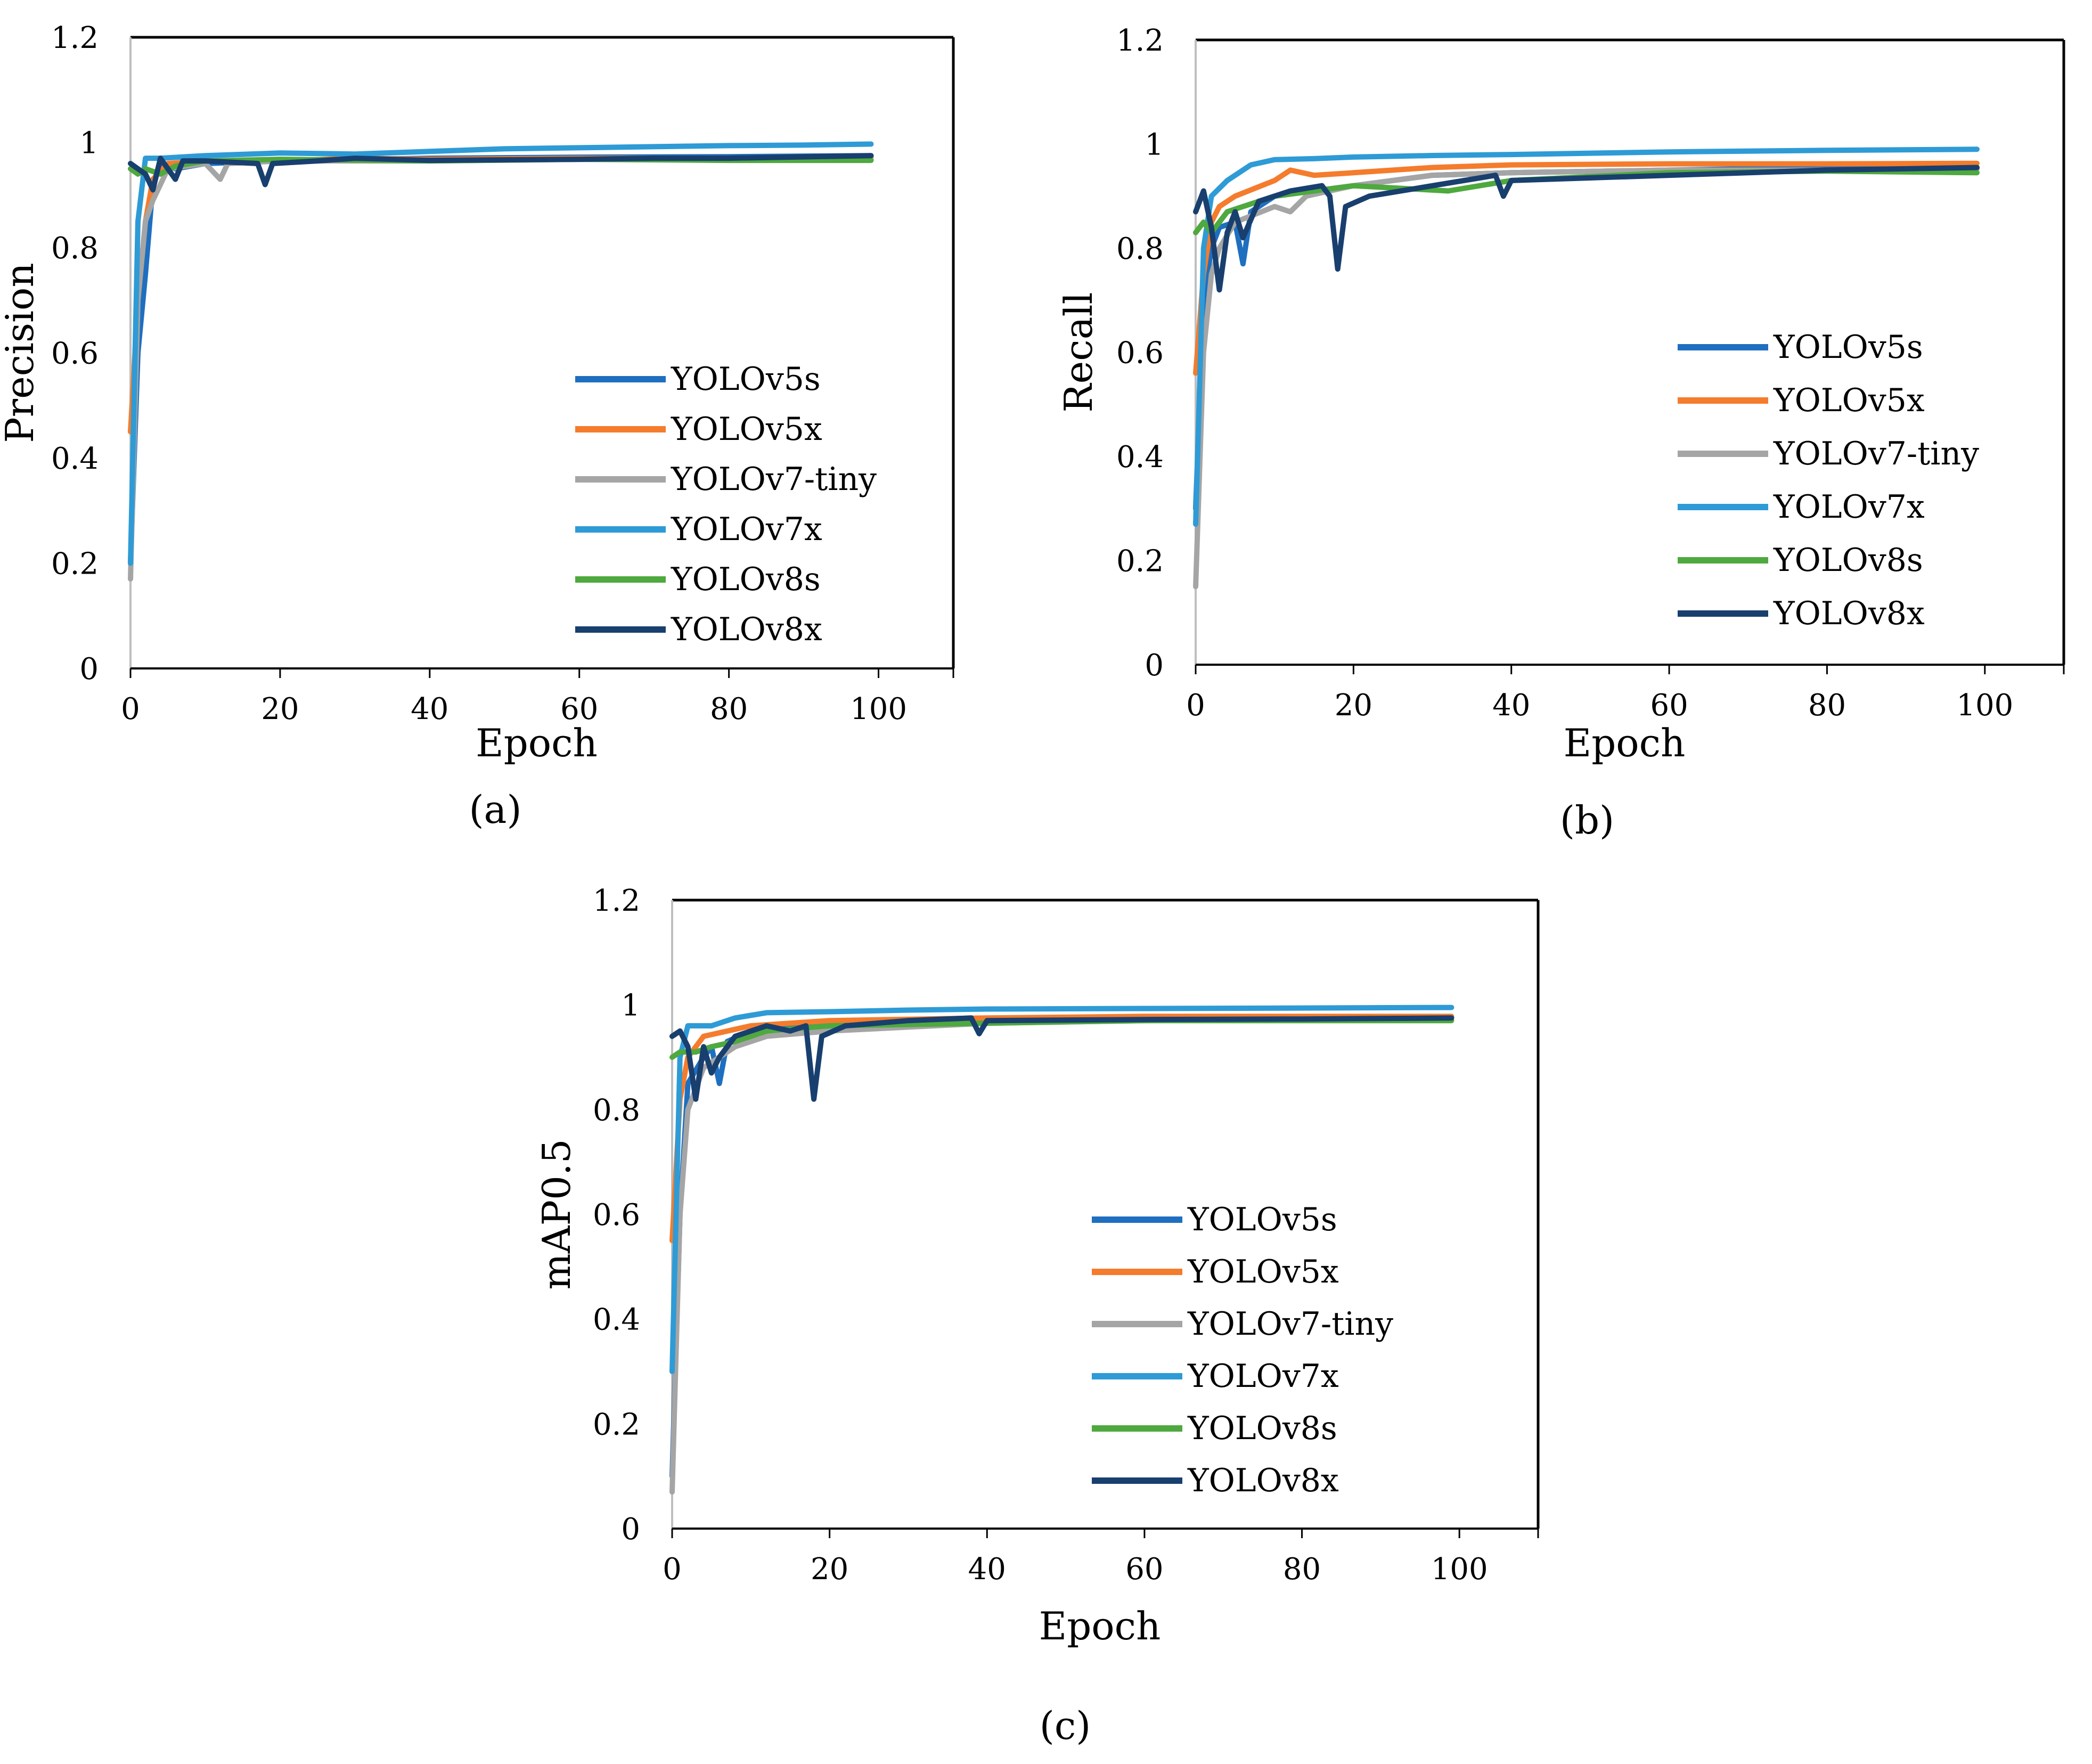  Describe the element at coordinates (1065, 1726) in the screenshot. I see `panel-label: (c)` at that location.